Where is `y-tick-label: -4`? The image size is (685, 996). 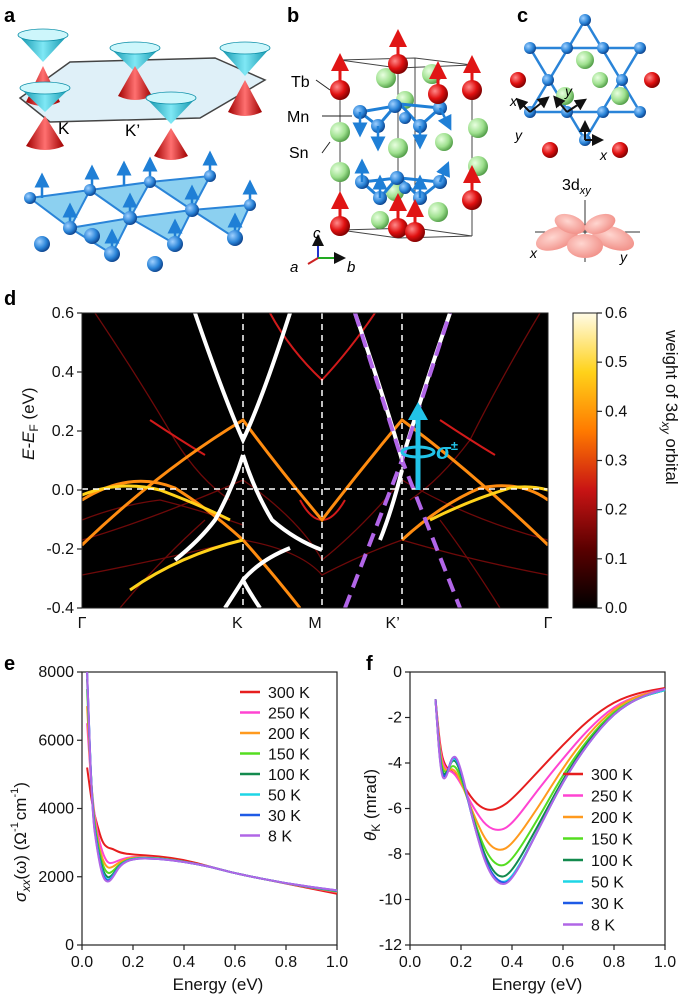
y-tick-label: -4 is located at coordinates (395, 763).